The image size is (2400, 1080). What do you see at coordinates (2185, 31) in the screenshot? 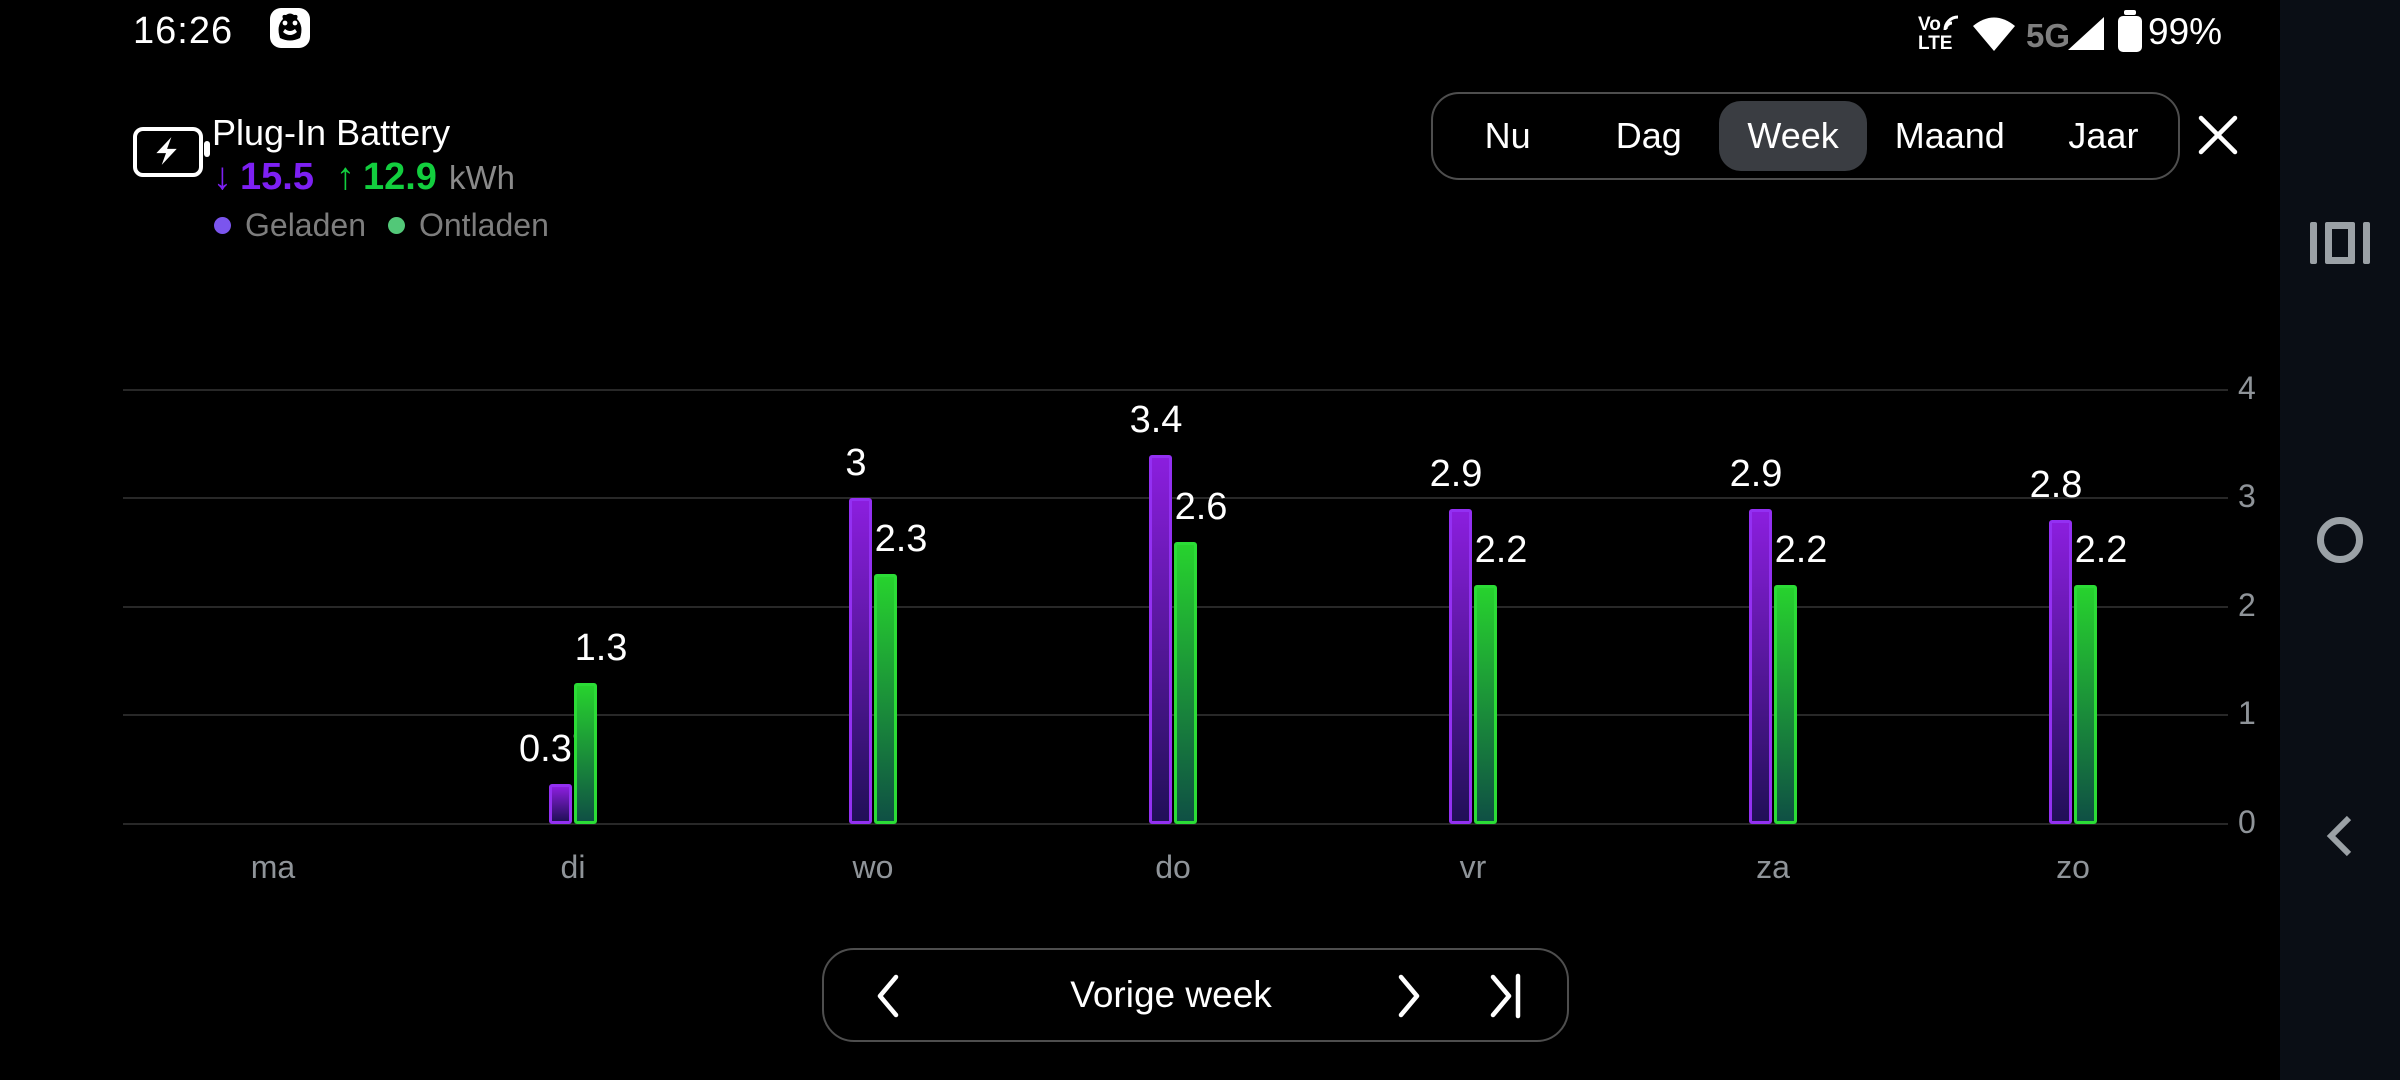
I see `battery-percent-label: 99%` at bounding box center [2185, 31].